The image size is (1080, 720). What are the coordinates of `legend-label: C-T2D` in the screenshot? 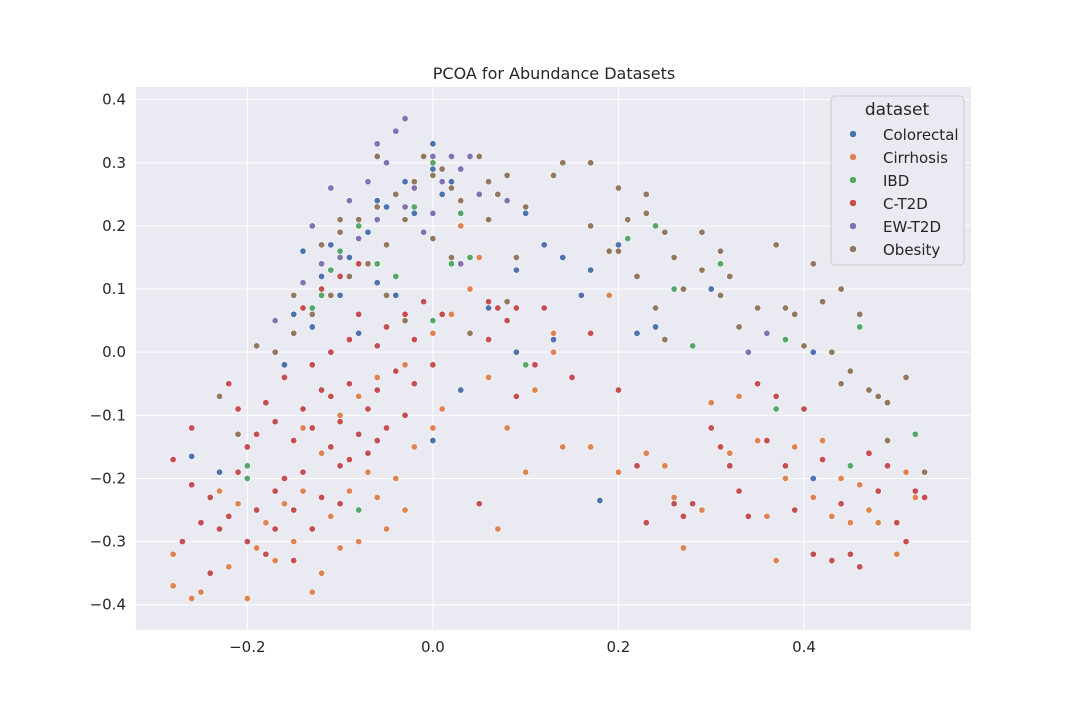 It's located at (905, 204).